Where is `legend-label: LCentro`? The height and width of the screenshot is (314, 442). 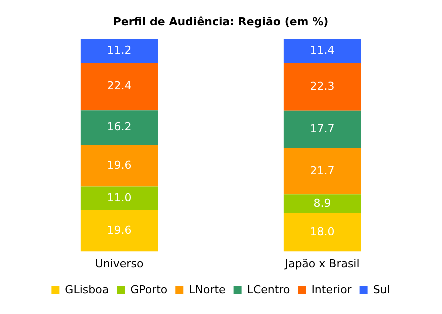
legend-label: LCentro is located at coordinates (268, 289).